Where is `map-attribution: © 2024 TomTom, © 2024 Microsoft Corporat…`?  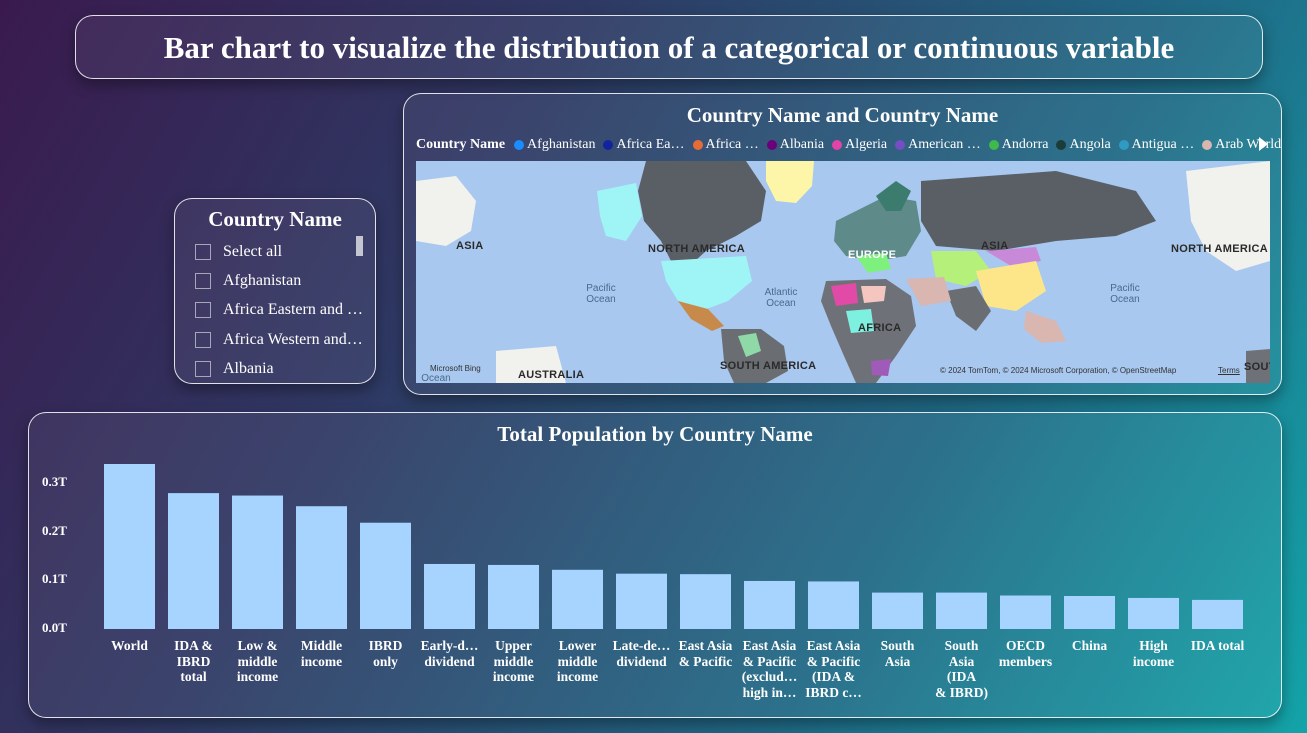 map-attribution: © 2024 TomTom, © 2024 Microsoft Corporat… is located at coordinates (1058, 370).